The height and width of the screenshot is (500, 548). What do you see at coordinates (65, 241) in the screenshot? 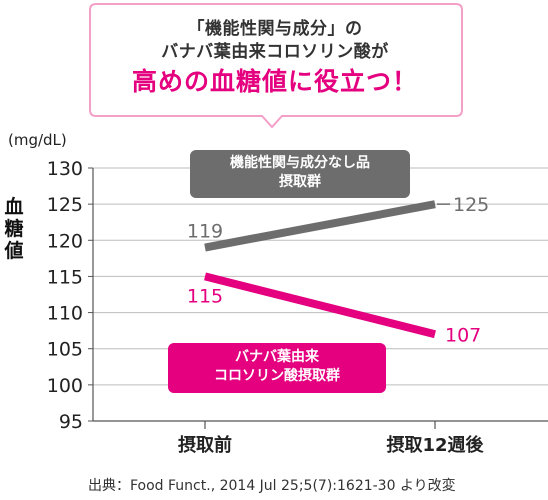
I see `y-tick-label: 120` at bounding box center [65, 241].